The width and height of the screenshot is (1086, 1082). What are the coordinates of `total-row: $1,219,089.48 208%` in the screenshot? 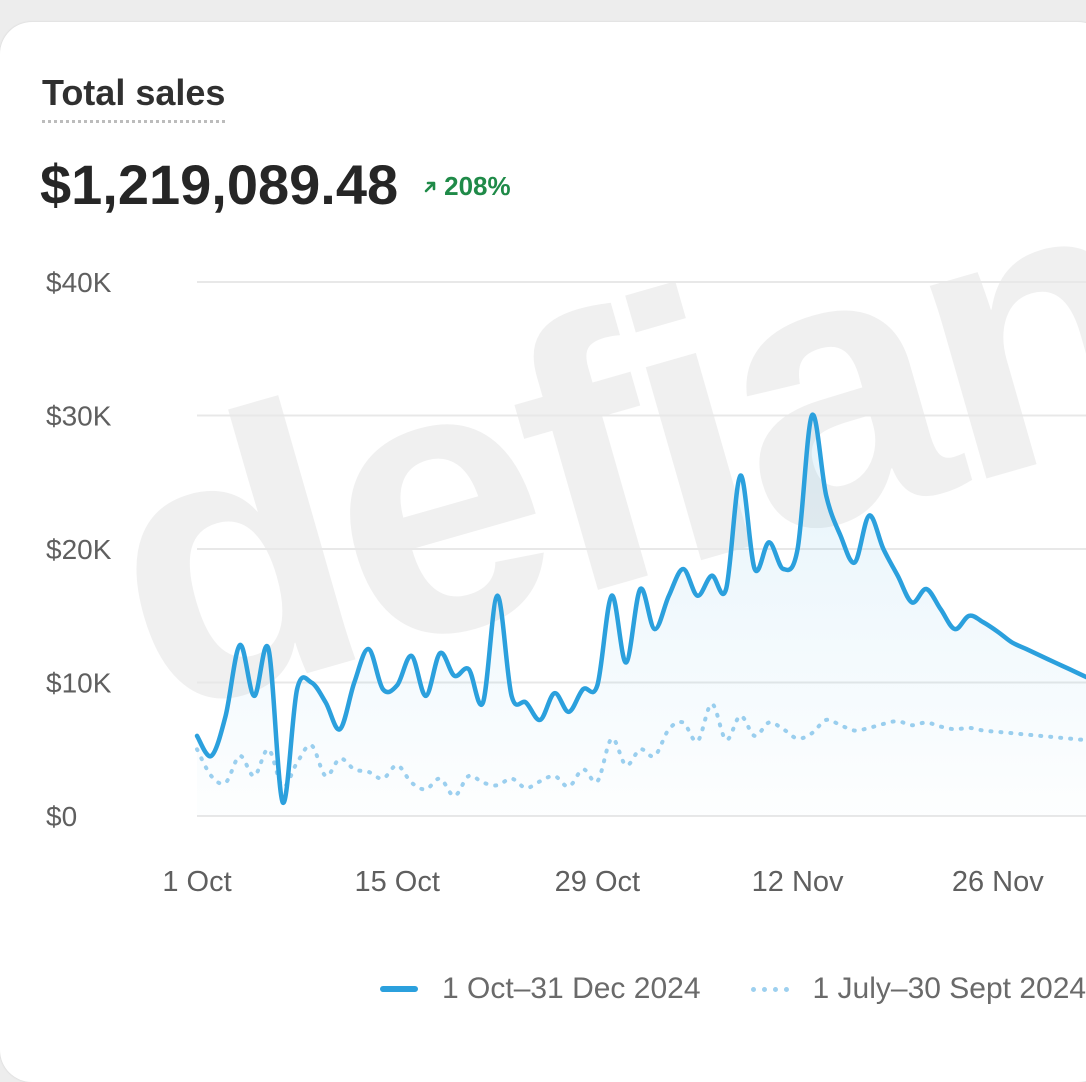 It's located at (275, 184).